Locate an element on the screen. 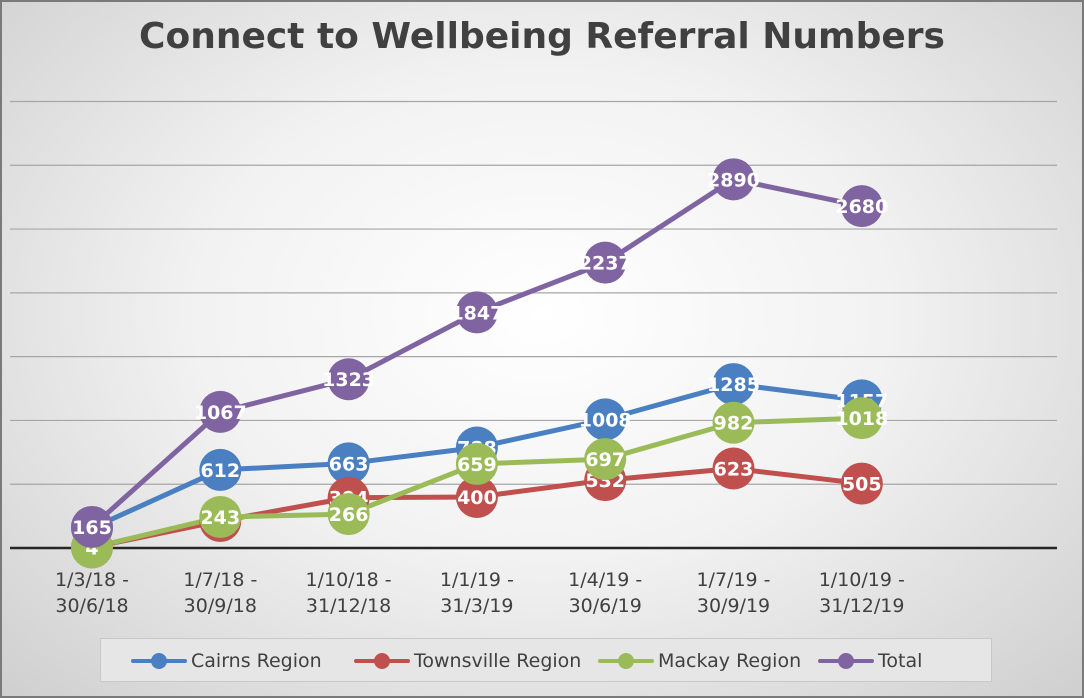 The height and width of the screenshot is (698, 1084). data-label-cairns-region: 1285 is located at coordinates (733, 385).